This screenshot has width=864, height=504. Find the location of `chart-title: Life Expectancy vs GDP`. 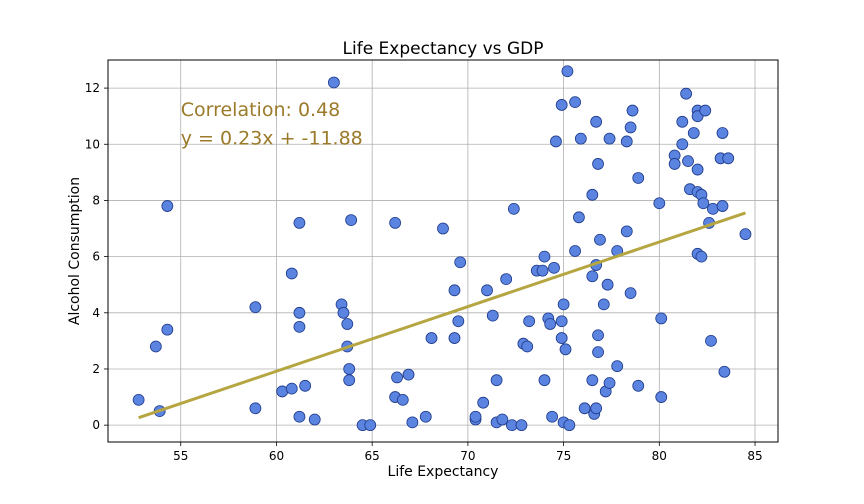

chart-title: Life Expectancy vs GDP is located at coordinates (443, 49).